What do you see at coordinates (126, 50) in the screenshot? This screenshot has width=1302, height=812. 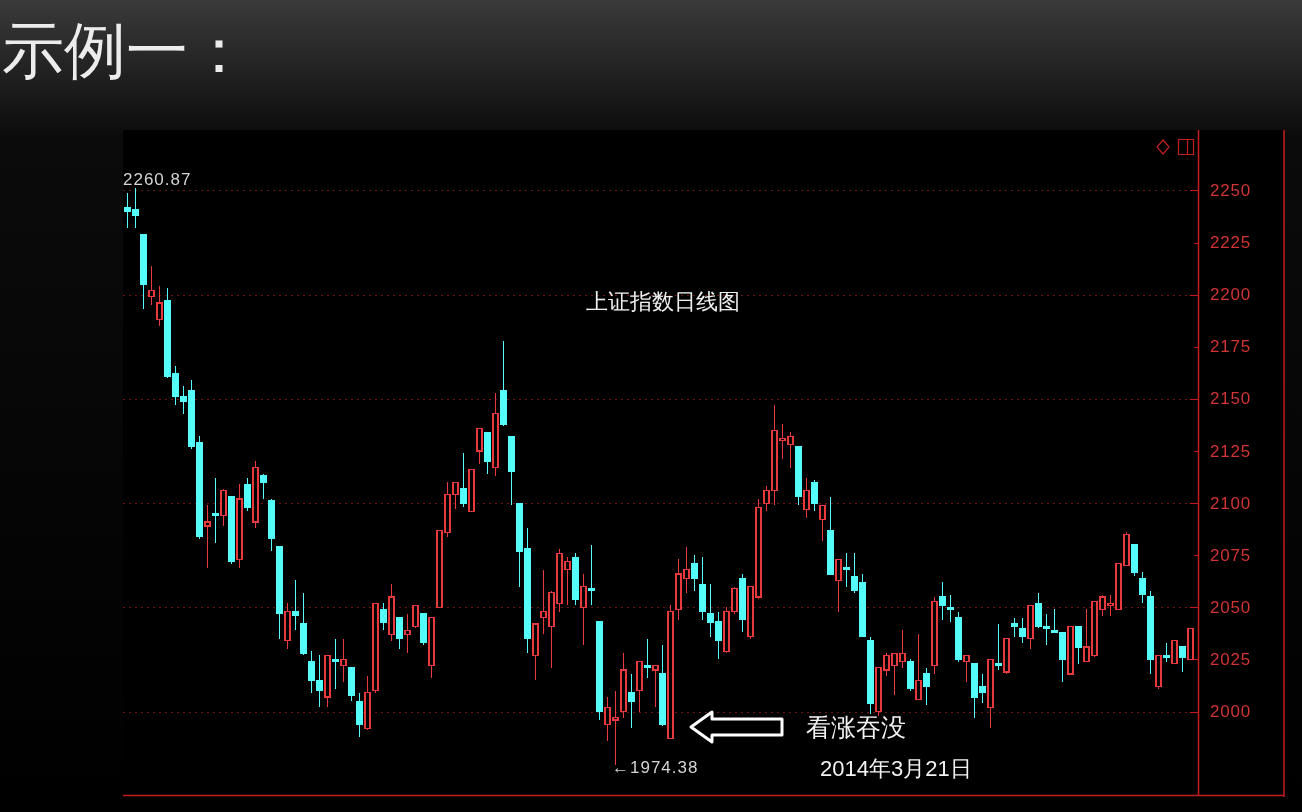 I see `chart-title: 示例一：` at bounding box center [126, 50].